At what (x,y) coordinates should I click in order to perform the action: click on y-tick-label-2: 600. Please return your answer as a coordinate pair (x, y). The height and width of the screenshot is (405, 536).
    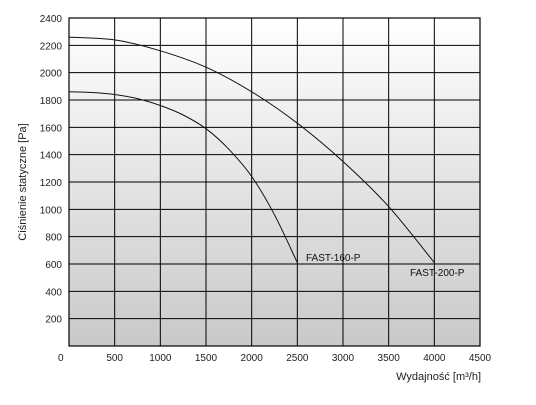
    Looking at the image, I should click on (53, 265).